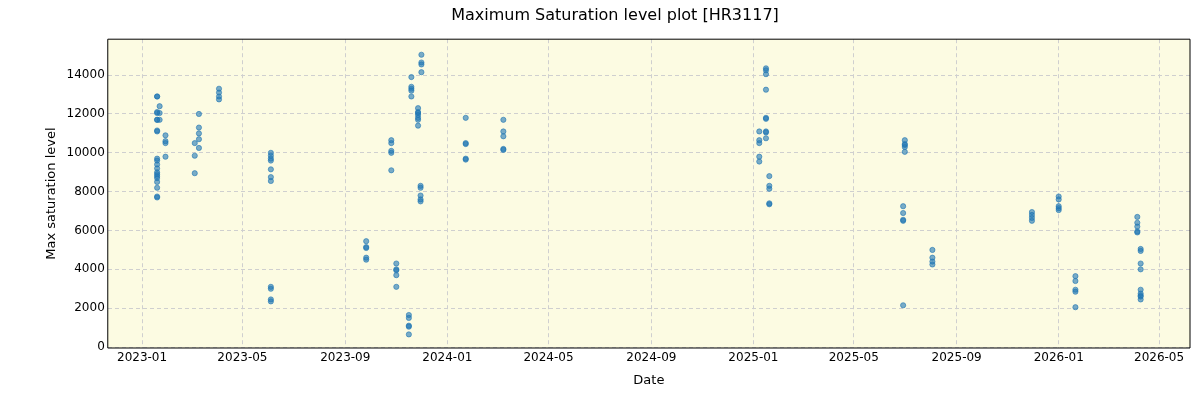  I want to click on y-tick-label: 8000, so click(89, 190).